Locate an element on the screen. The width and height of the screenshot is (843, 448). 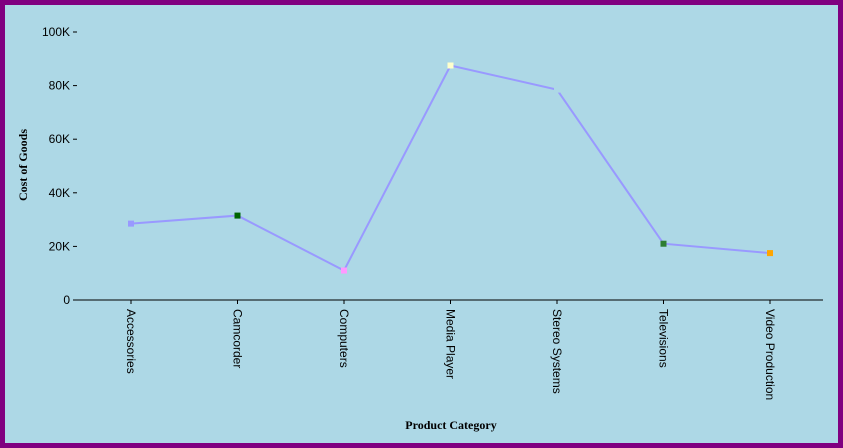
y-tick-label: 60K is located at coordinates (59, 139).